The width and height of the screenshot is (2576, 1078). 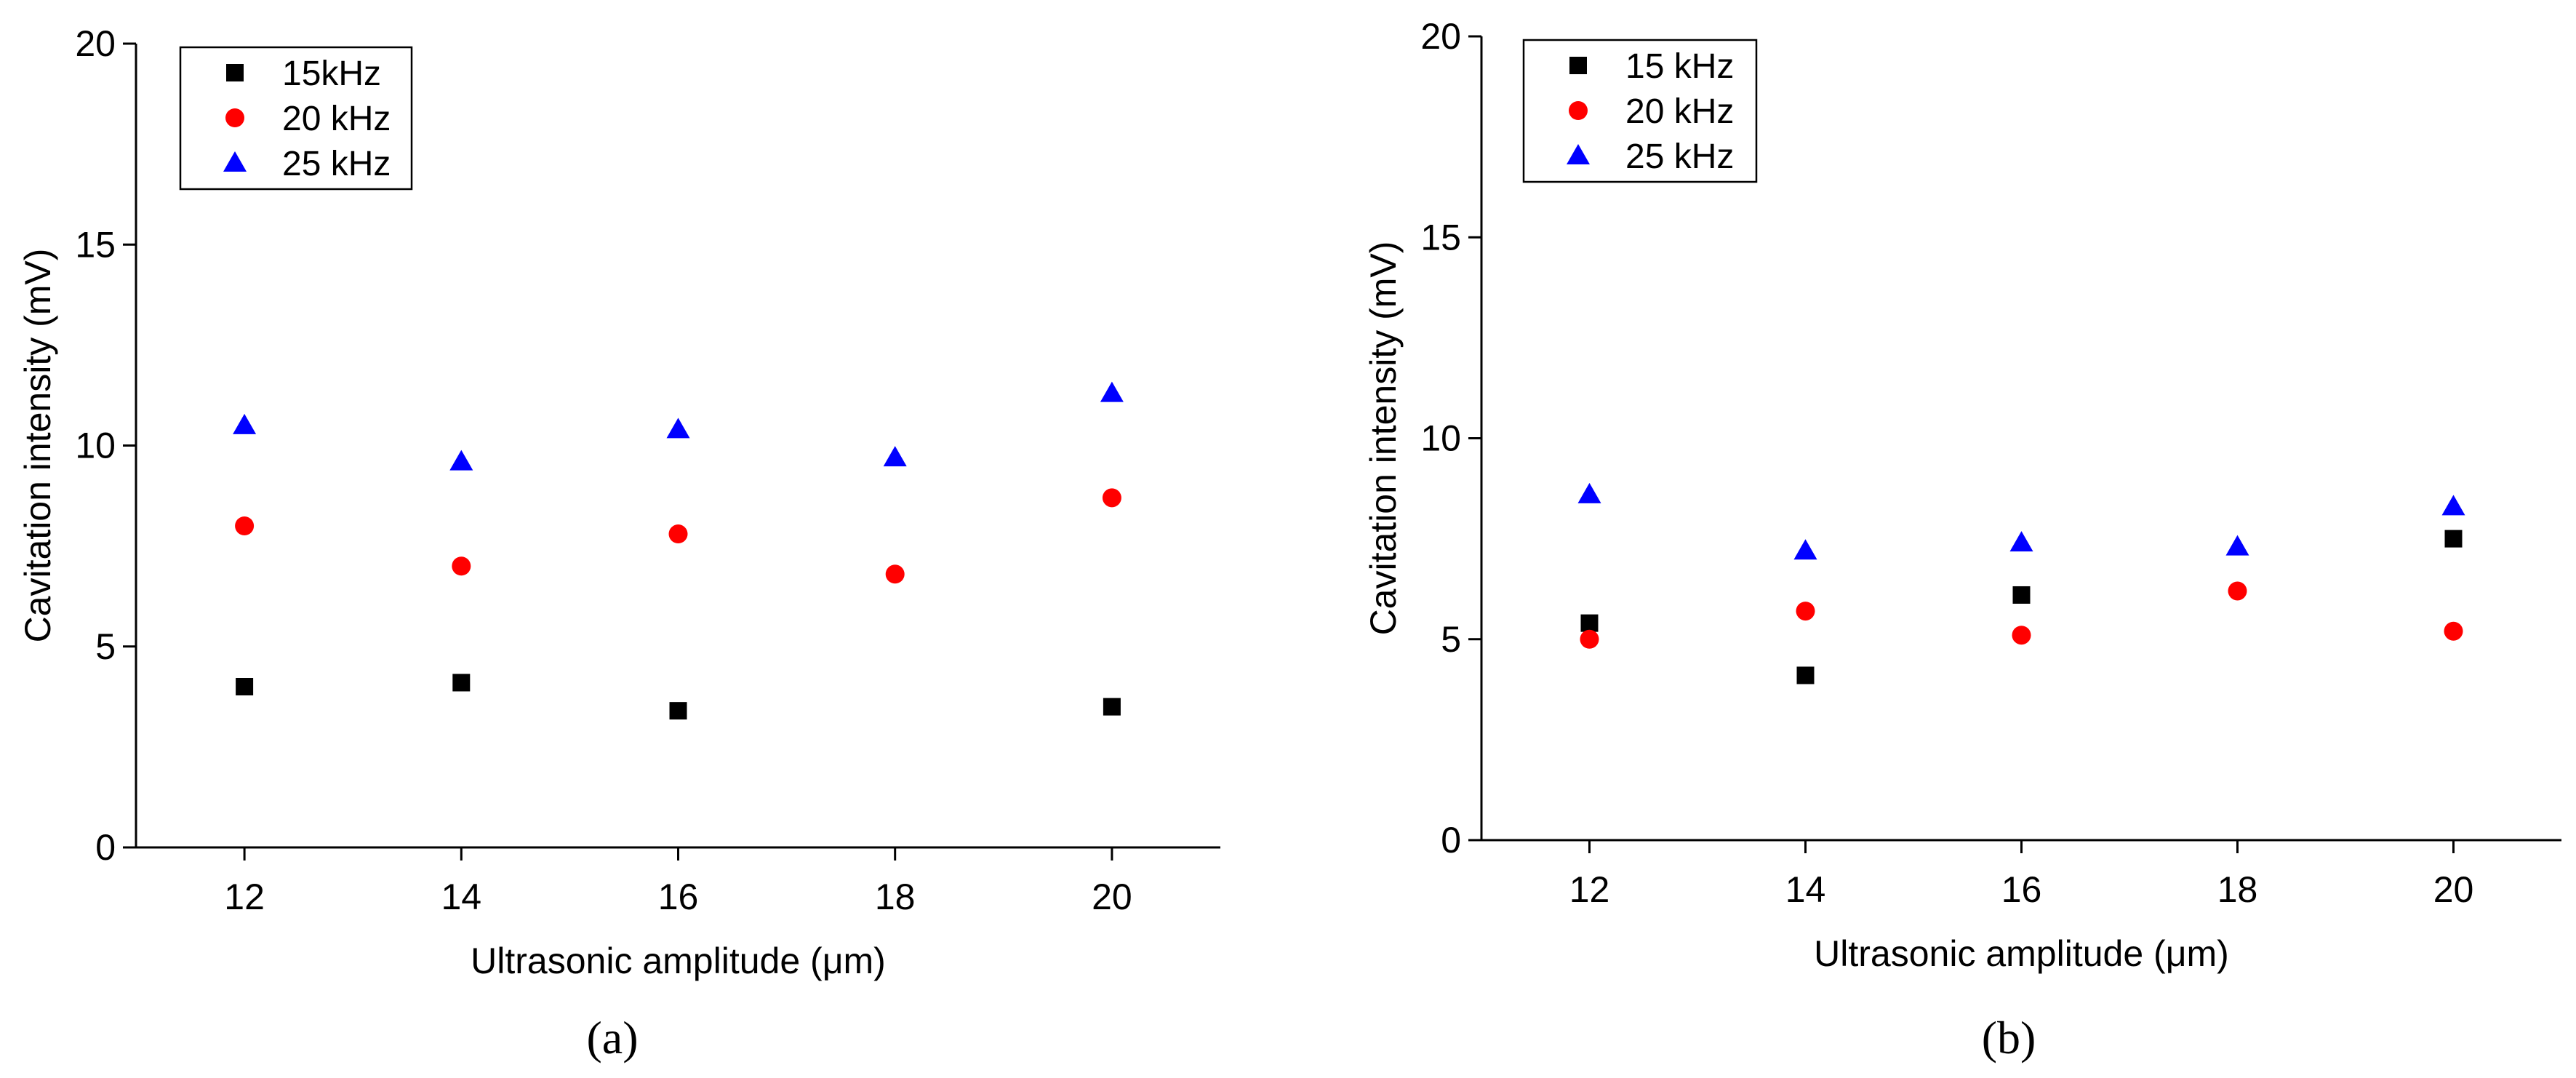 What do you see at coordinates (331, 74) in the screenshot?
I see `legend-label: 15kHz` at bounding box center [331, 74].